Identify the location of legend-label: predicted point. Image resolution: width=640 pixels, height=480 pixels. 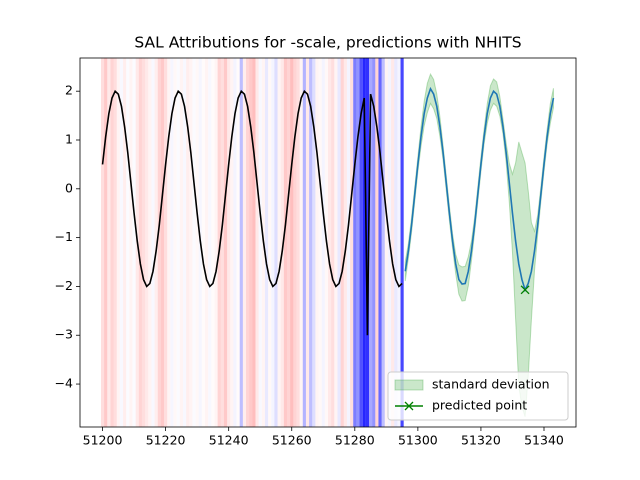
(479, 405).